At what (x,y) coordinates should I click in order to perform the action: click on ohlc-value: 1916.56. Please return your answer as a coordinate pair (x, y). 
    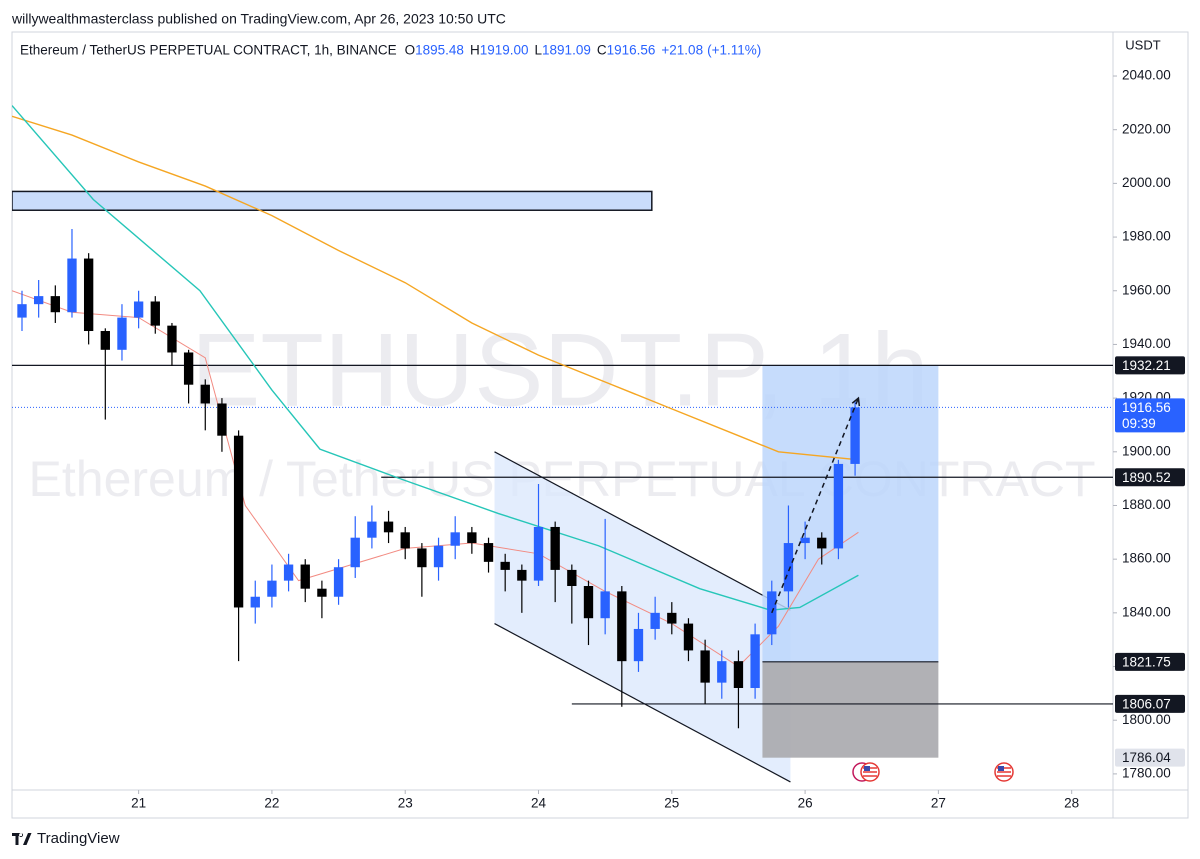
    Looking at the image, I should click on (631, 50).